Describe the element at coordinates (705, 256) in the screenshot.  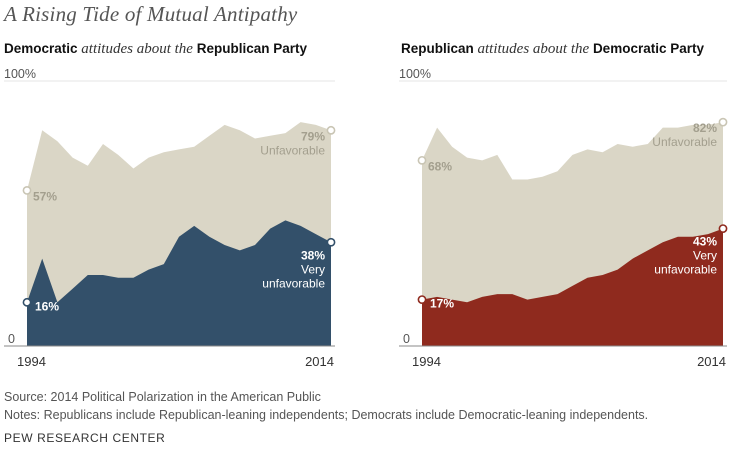
I see `rep-label-very-name: Very` at that location.